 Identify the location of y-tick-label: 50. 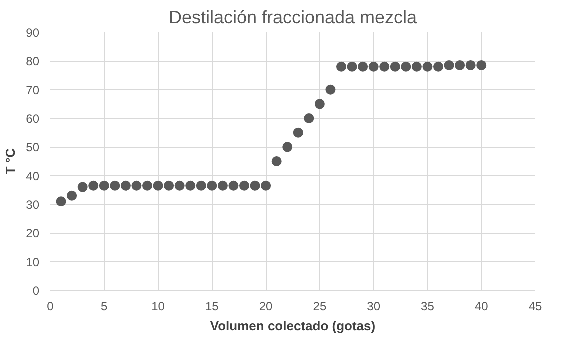
(33, 147).